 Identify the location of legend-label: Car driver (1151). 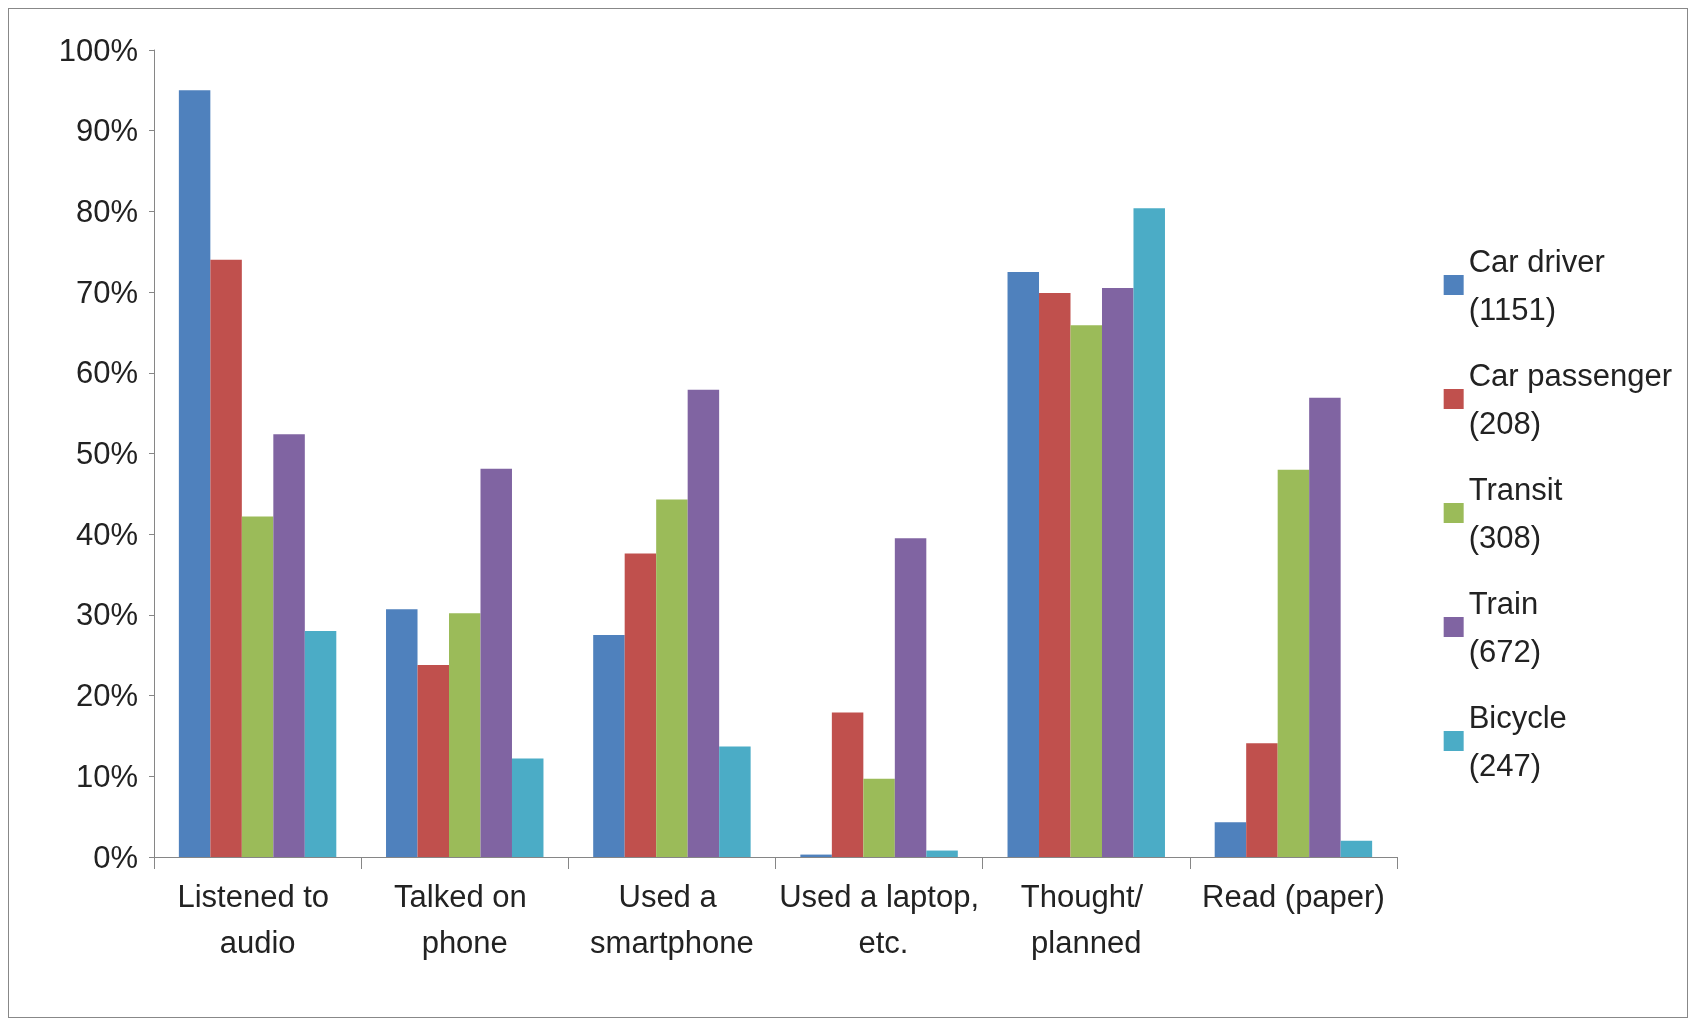
(1536, 285).